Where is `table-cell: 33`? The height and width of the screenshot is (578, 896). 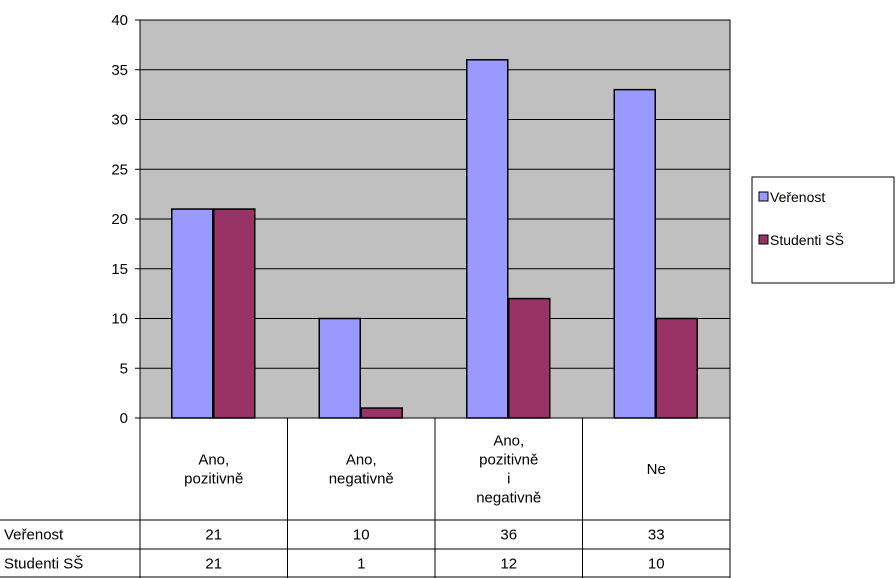 table-cell: 33 is located at coordinates (656, 535).